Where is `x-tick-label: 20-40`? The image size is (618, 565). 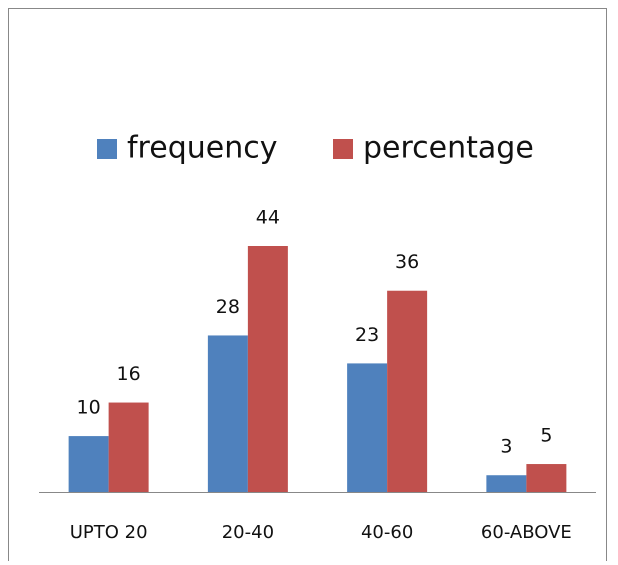
x-tick-label: 20-40 is located at coordinates (248, 532).